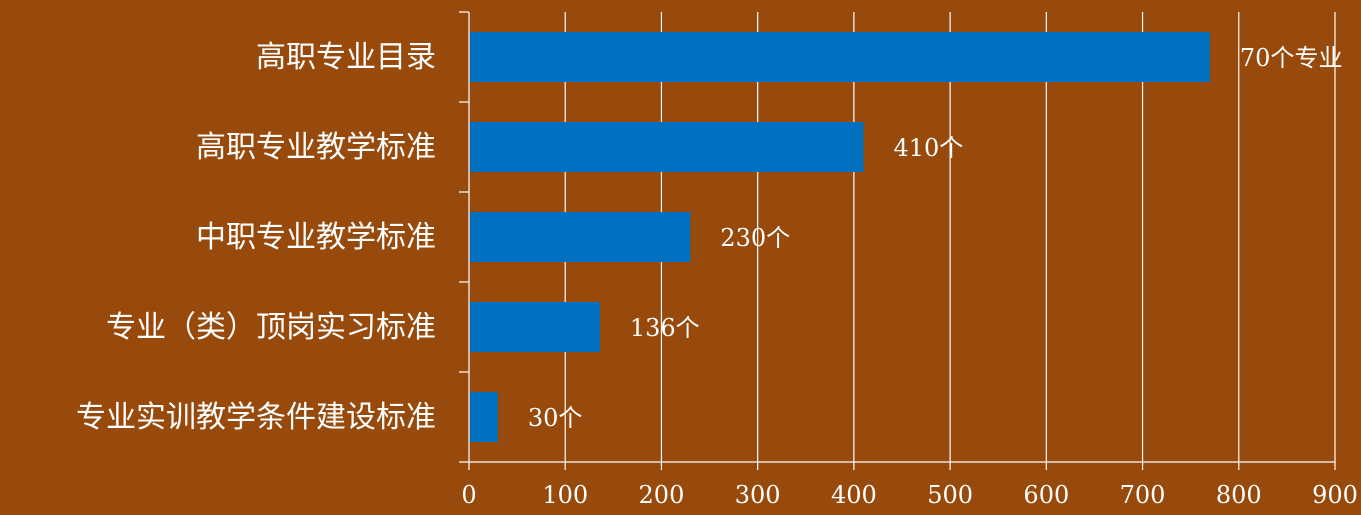 This screenshot has width=1361, height=515. Describe the element at coordinates (950, 495) in the screenshot. I see `x-tick-label-500: 500` at that location.